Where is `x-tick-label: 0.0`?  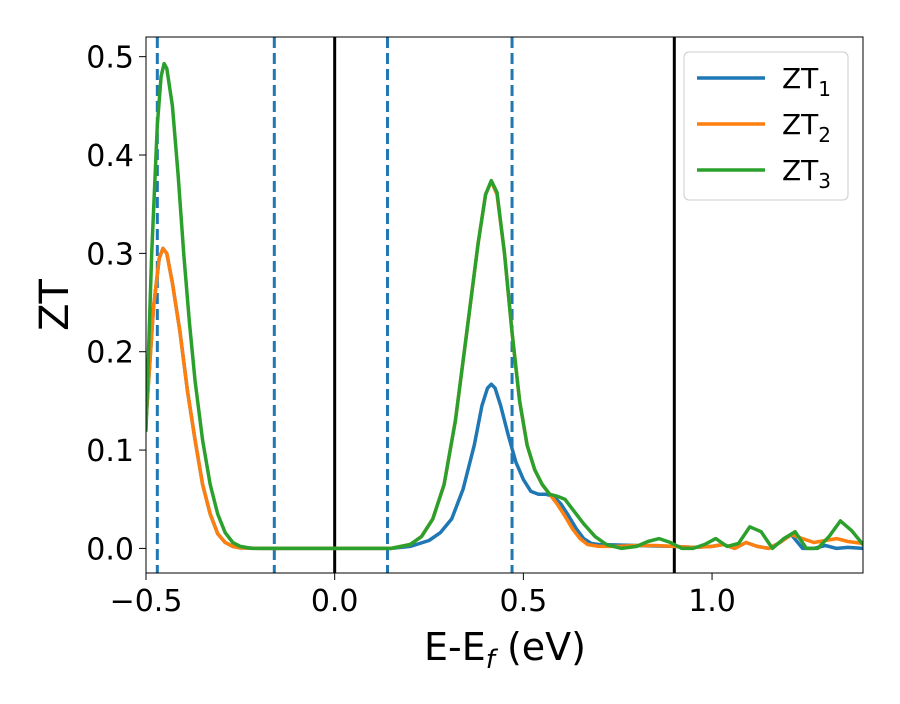 x-tick-label: 0.0 is located at coordinates (335, 601).